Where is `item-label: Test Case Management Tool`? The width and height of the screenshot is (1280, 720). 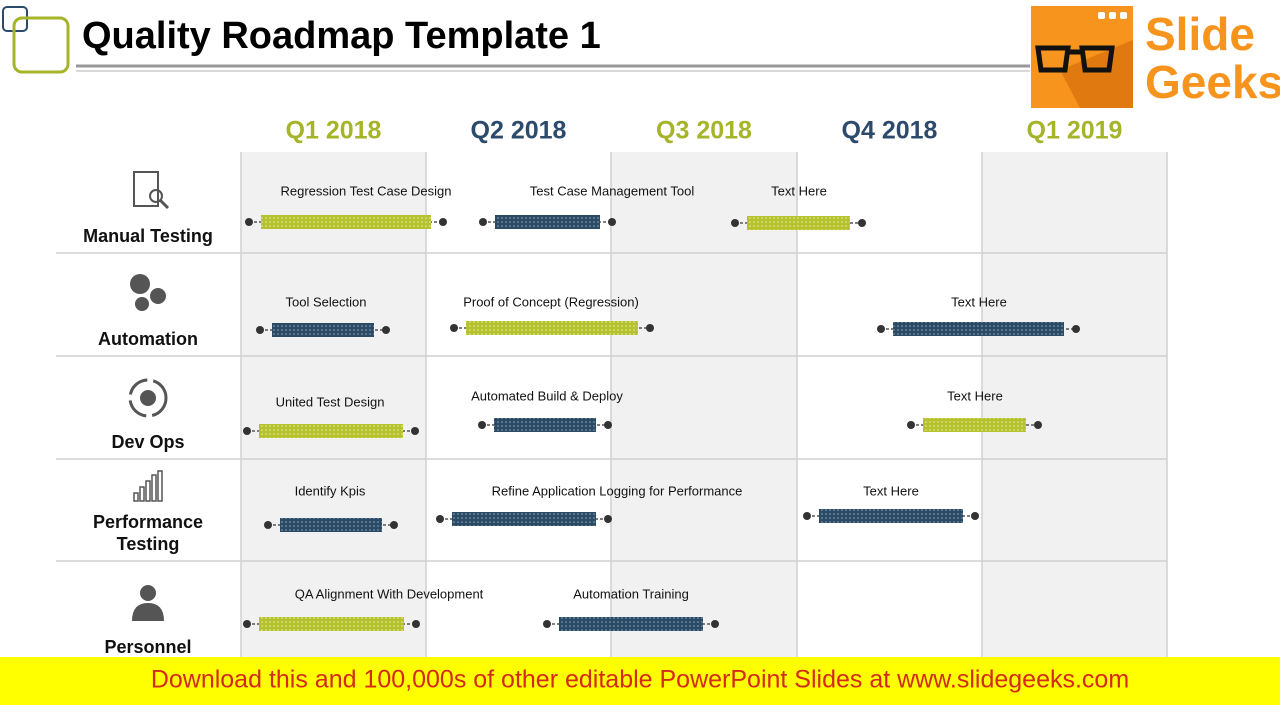
item-label: Test Case Management Tool is located at coordinates (612, 190).